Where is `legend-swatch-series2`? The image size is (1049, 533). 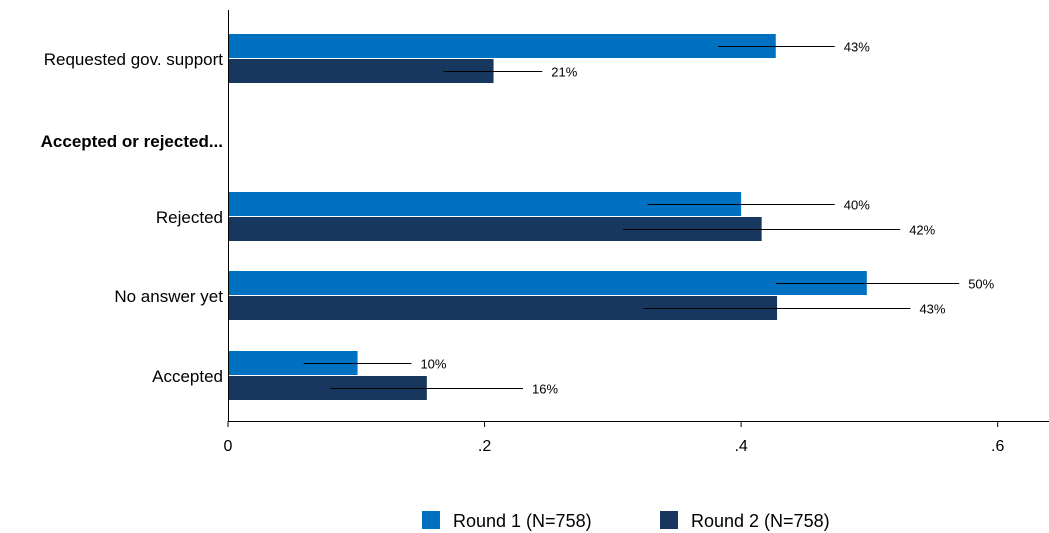 legend-swatch-series2 is located at coordinates (669, 520).